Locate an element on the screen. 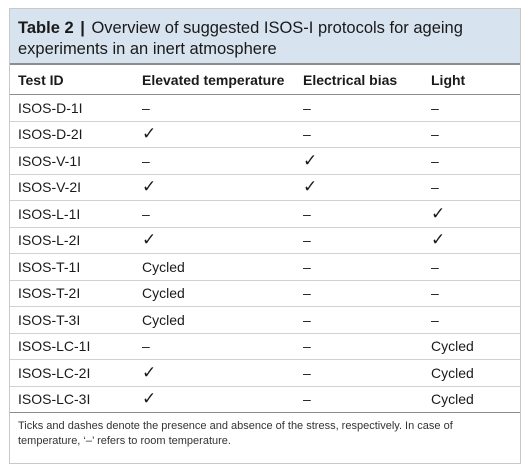 The height and width of the screenshot is (475, 531). cell-test-id: ISOS-V-1I is located at coordinates (72, 161).